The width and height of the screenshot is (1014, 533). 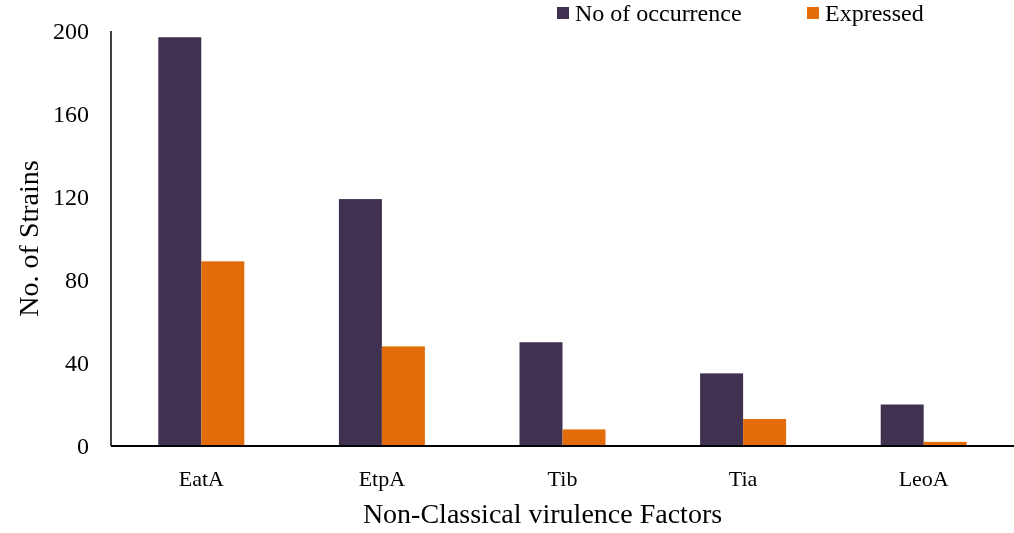 I want to click on x-tick-label: EtpA, so click(x=382, y=478).